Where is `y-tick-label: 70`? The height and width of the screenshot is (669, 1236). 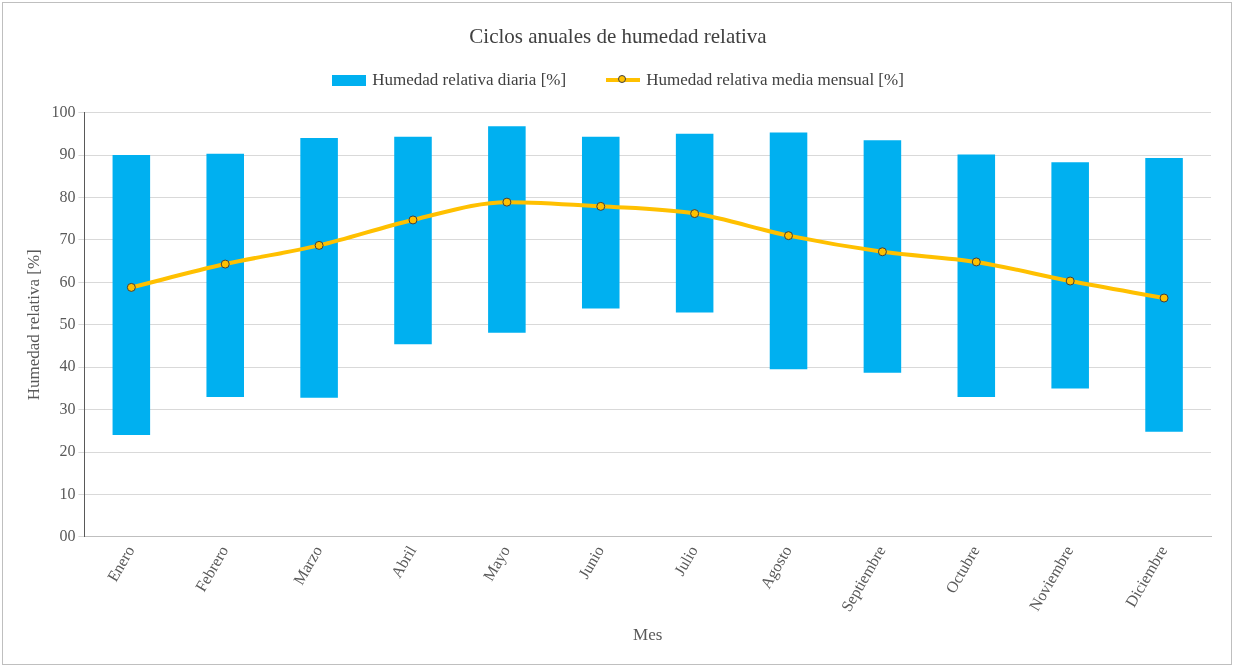
y-tick-label: 70 is located at coordinates (67, 239).